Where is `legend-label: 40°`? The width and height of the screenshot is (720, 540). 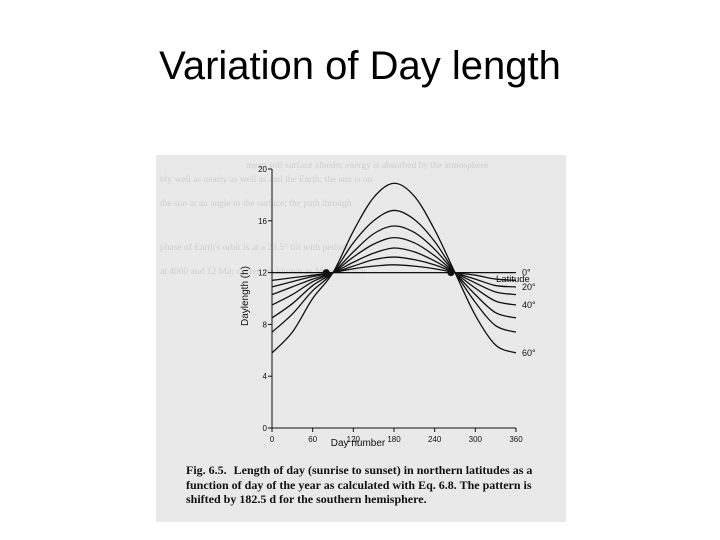 legend-label: 40° is located at coordinates (529, 305).